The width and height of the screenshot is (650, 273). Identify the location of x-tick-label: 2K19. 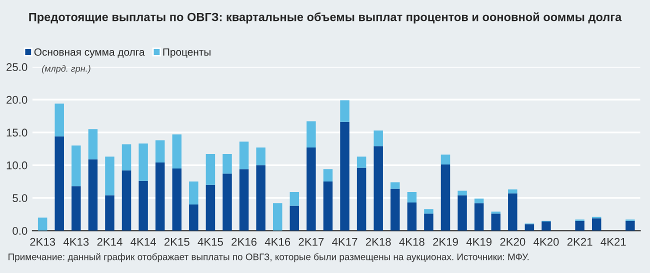
(445, 242).